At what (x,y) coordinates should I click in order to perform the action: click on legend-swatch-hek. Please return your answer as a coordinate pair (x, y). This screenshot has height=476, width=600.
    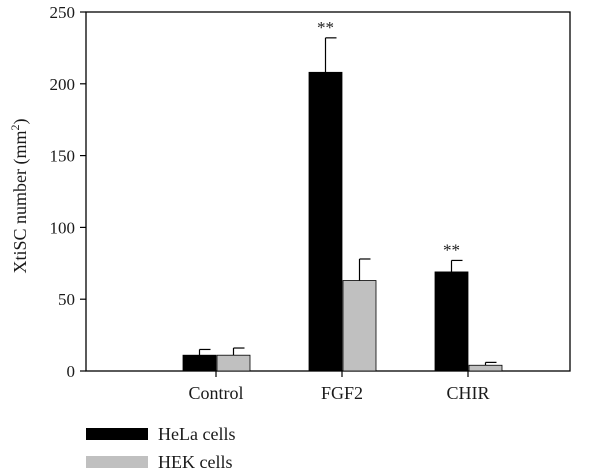
    Looking at the image, I should click on (117, 462).